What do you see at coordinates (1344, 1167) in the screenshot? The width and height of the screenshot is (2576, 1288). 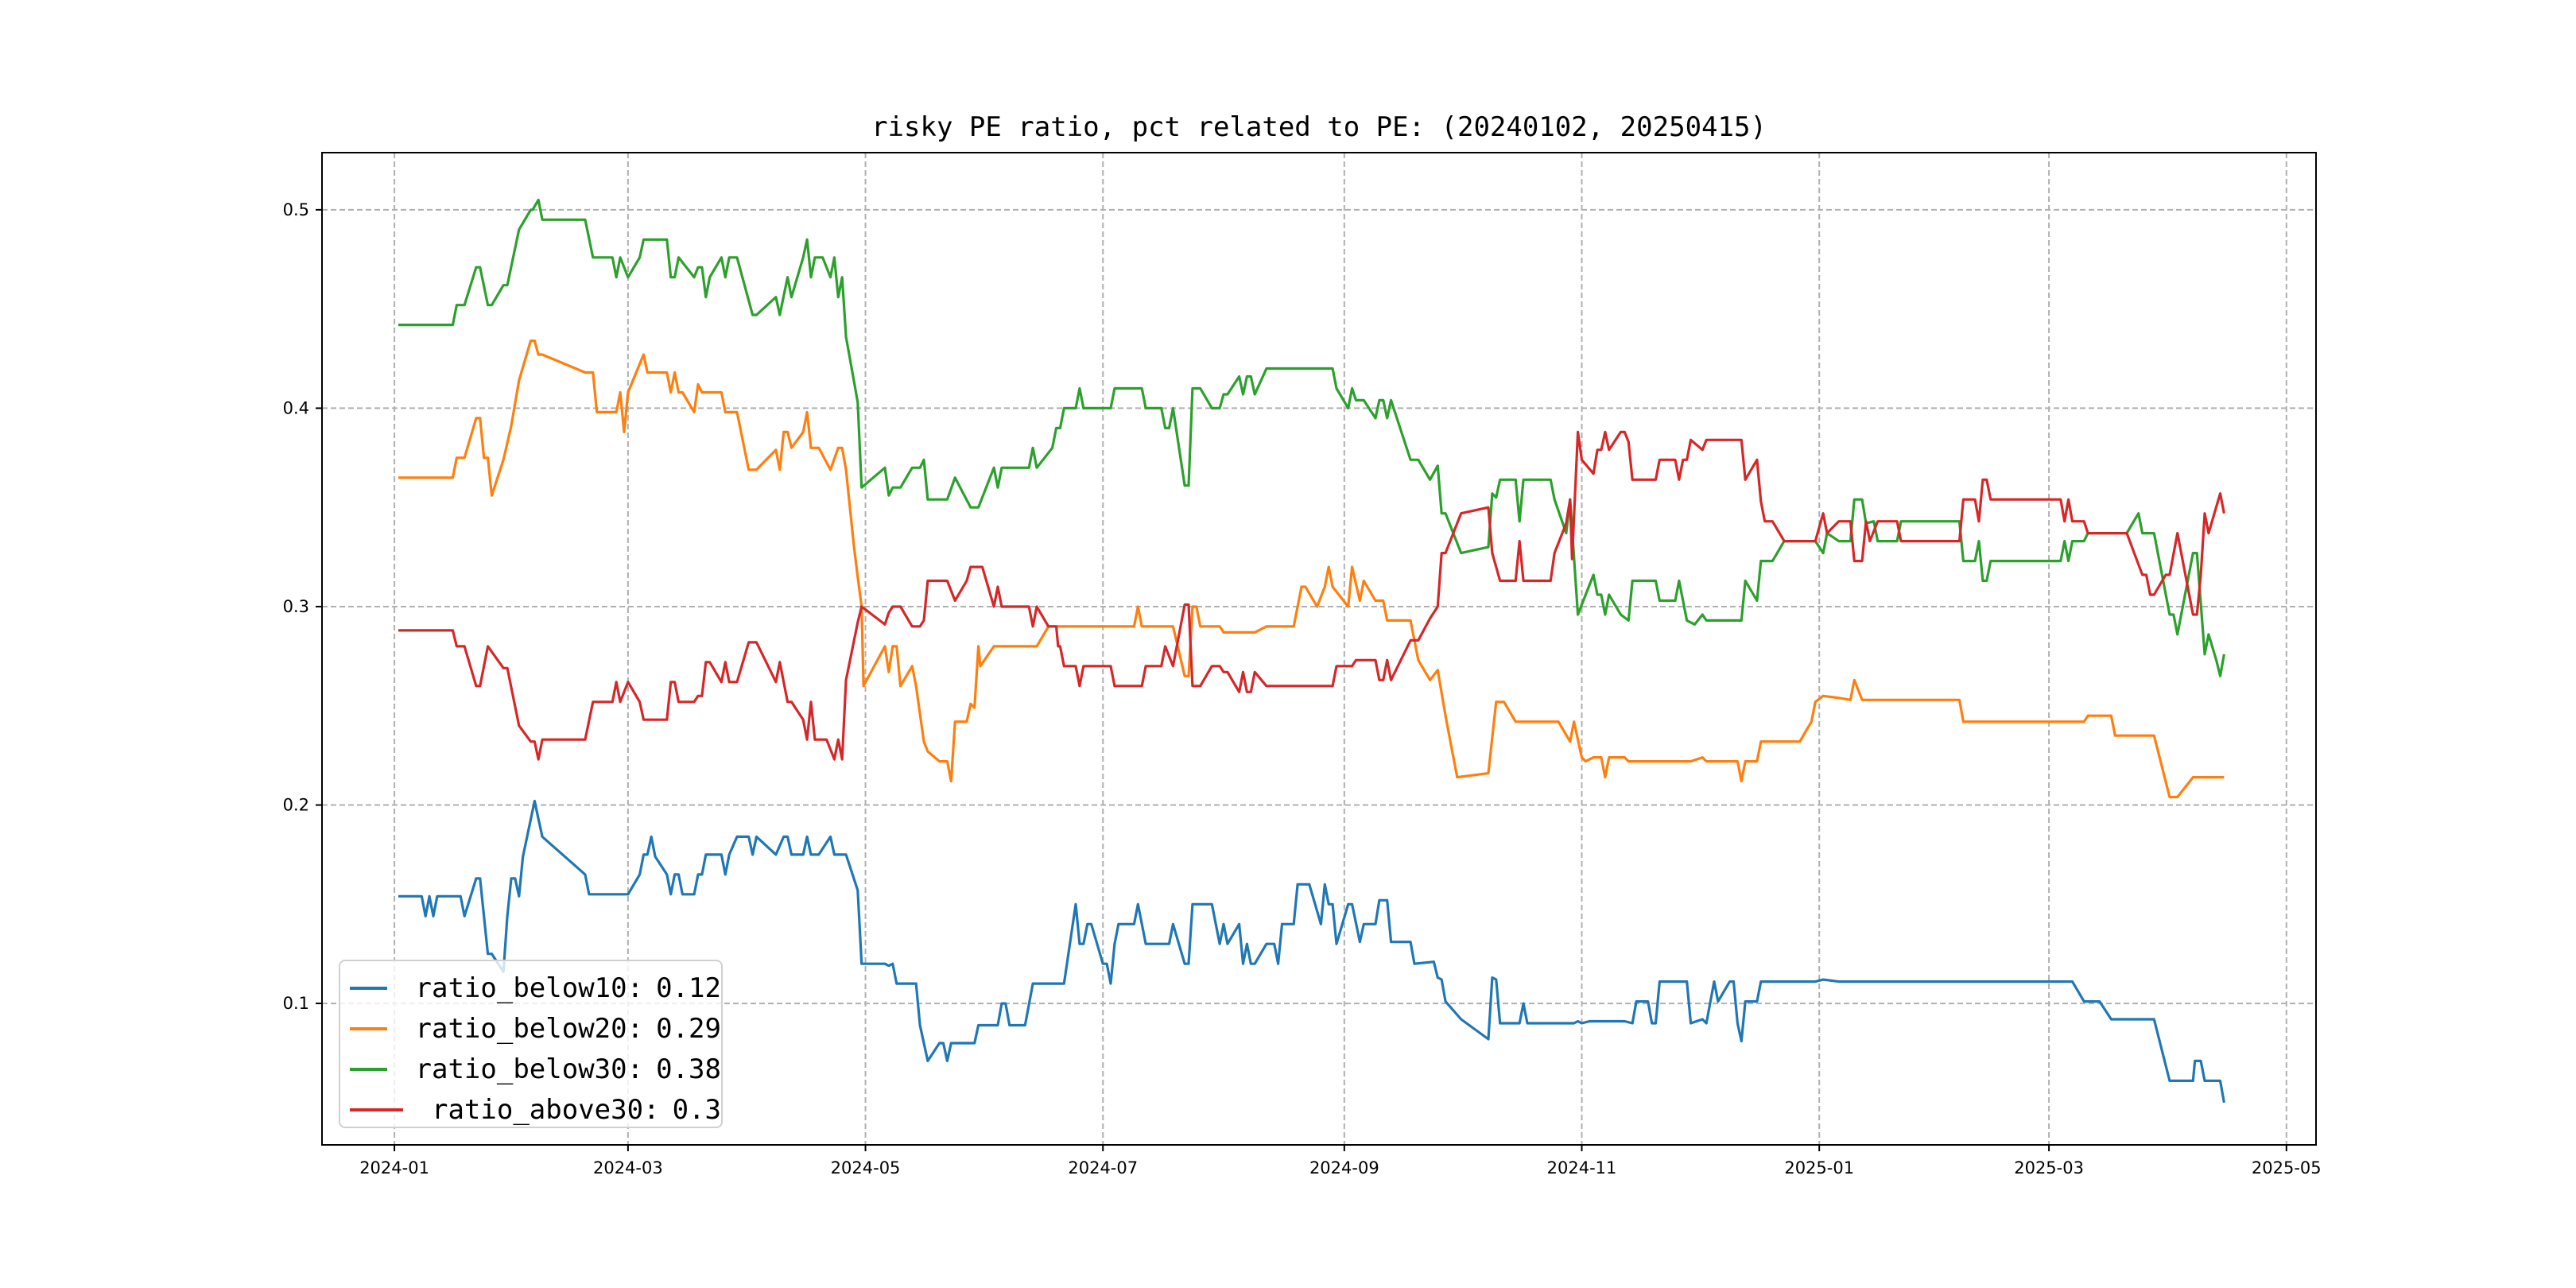 I see `x-tick-label: 2024-09` at bounding box center [1344, 1167].